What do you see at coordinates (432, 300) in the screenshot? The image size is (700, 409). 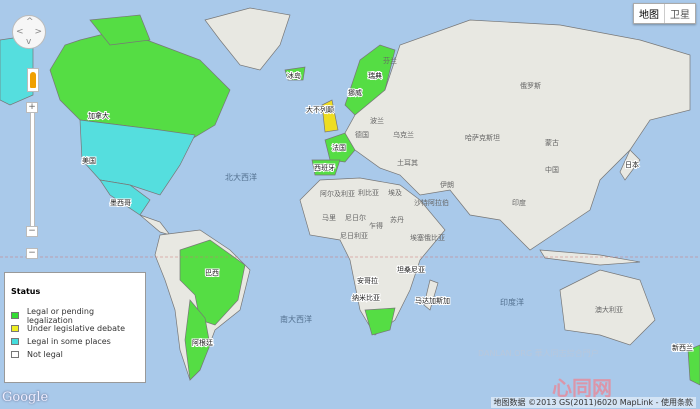 I see `label-madagascar: 马达加斯加` at bounding box center [432, 300].